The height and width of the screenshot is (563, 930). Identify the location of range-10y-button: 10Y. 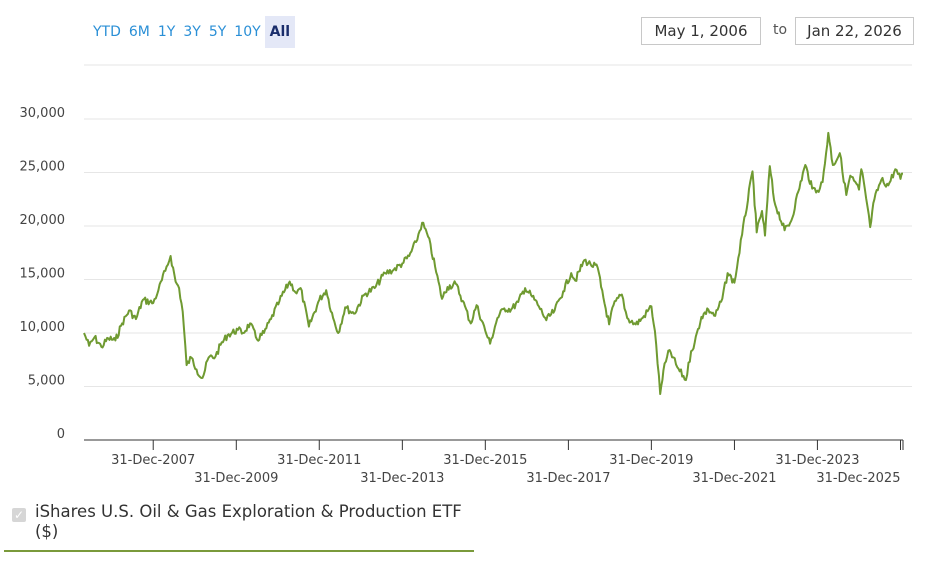
(247, 32).